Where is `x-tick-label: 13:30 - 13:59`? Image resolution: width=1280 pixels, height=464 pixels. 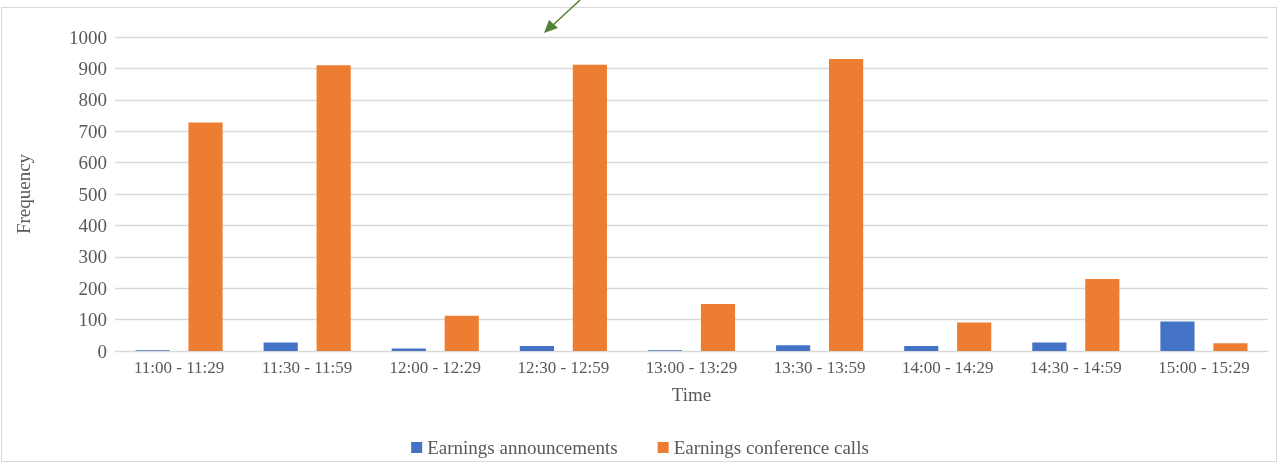
x-tick-label: 13:30 - 13:59 is located at coordinates (819, 367).